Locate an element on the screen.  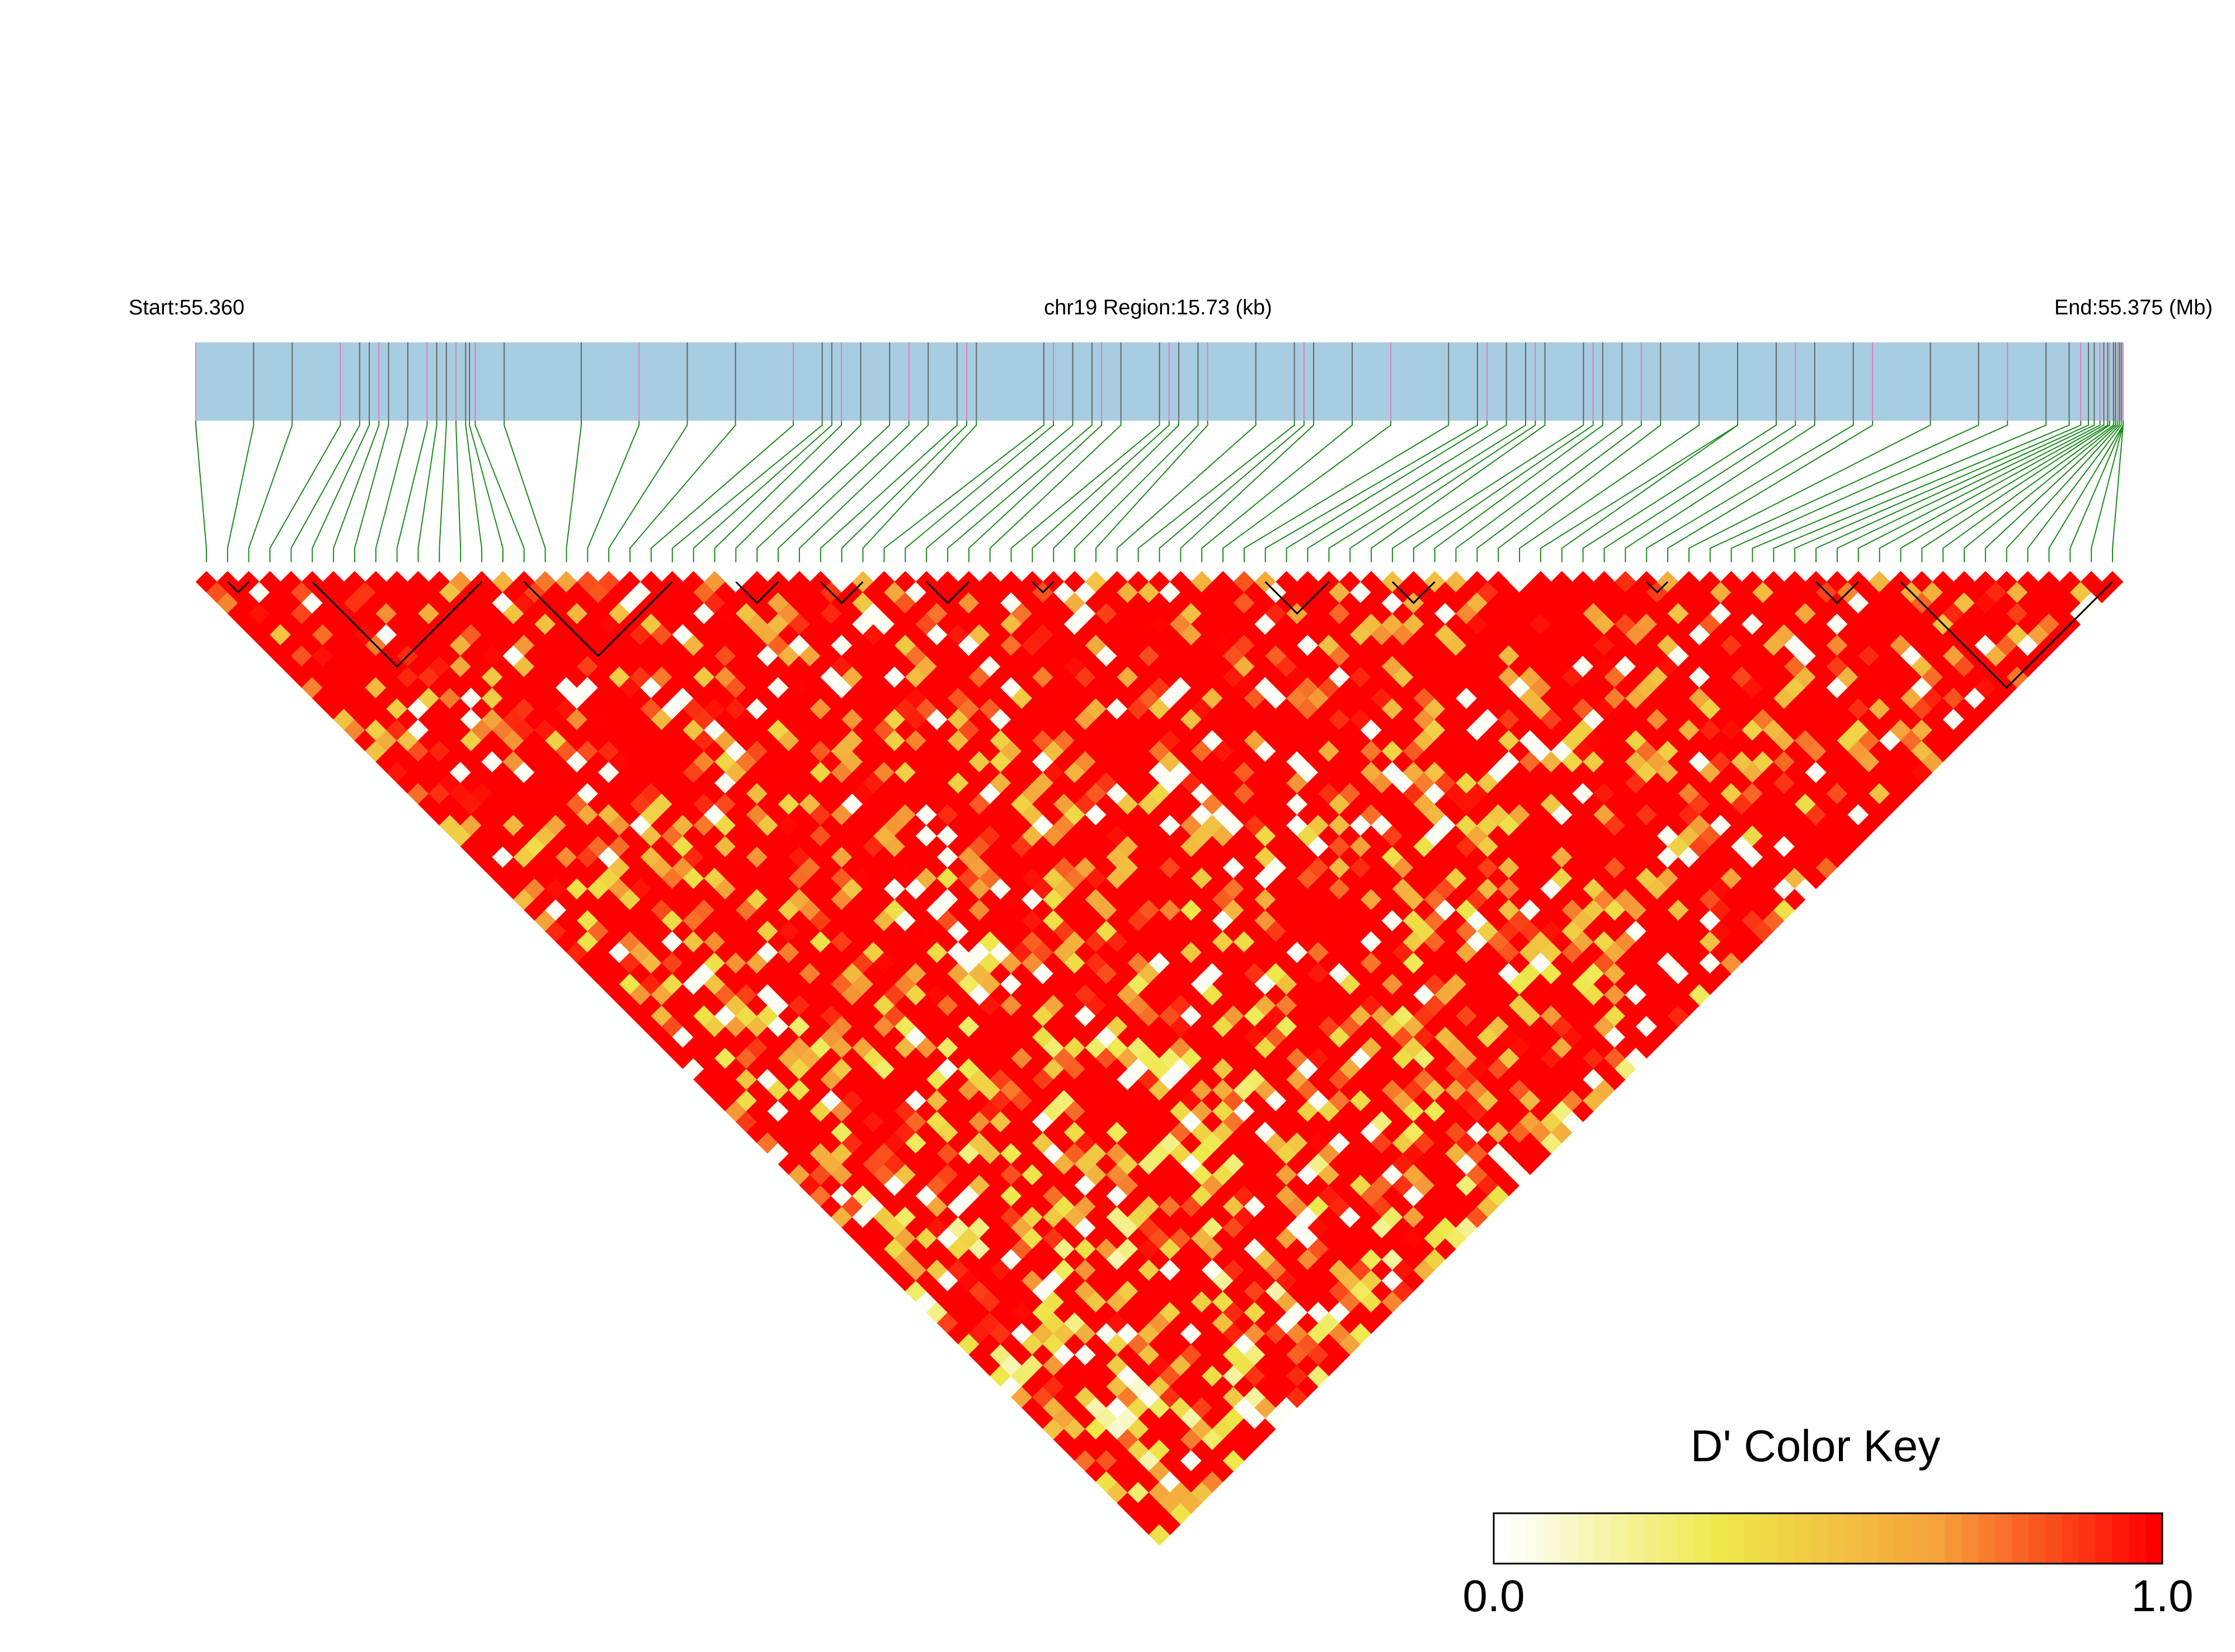
end-label: End:55.375 (Mb) is located at coordinates (2133, 308).